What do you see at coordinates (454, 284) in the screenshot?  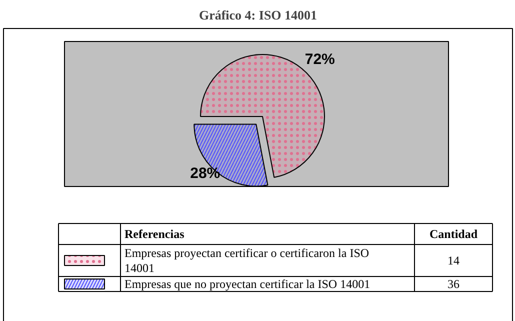 I see `text: 36` at bounding box center [454, 284].